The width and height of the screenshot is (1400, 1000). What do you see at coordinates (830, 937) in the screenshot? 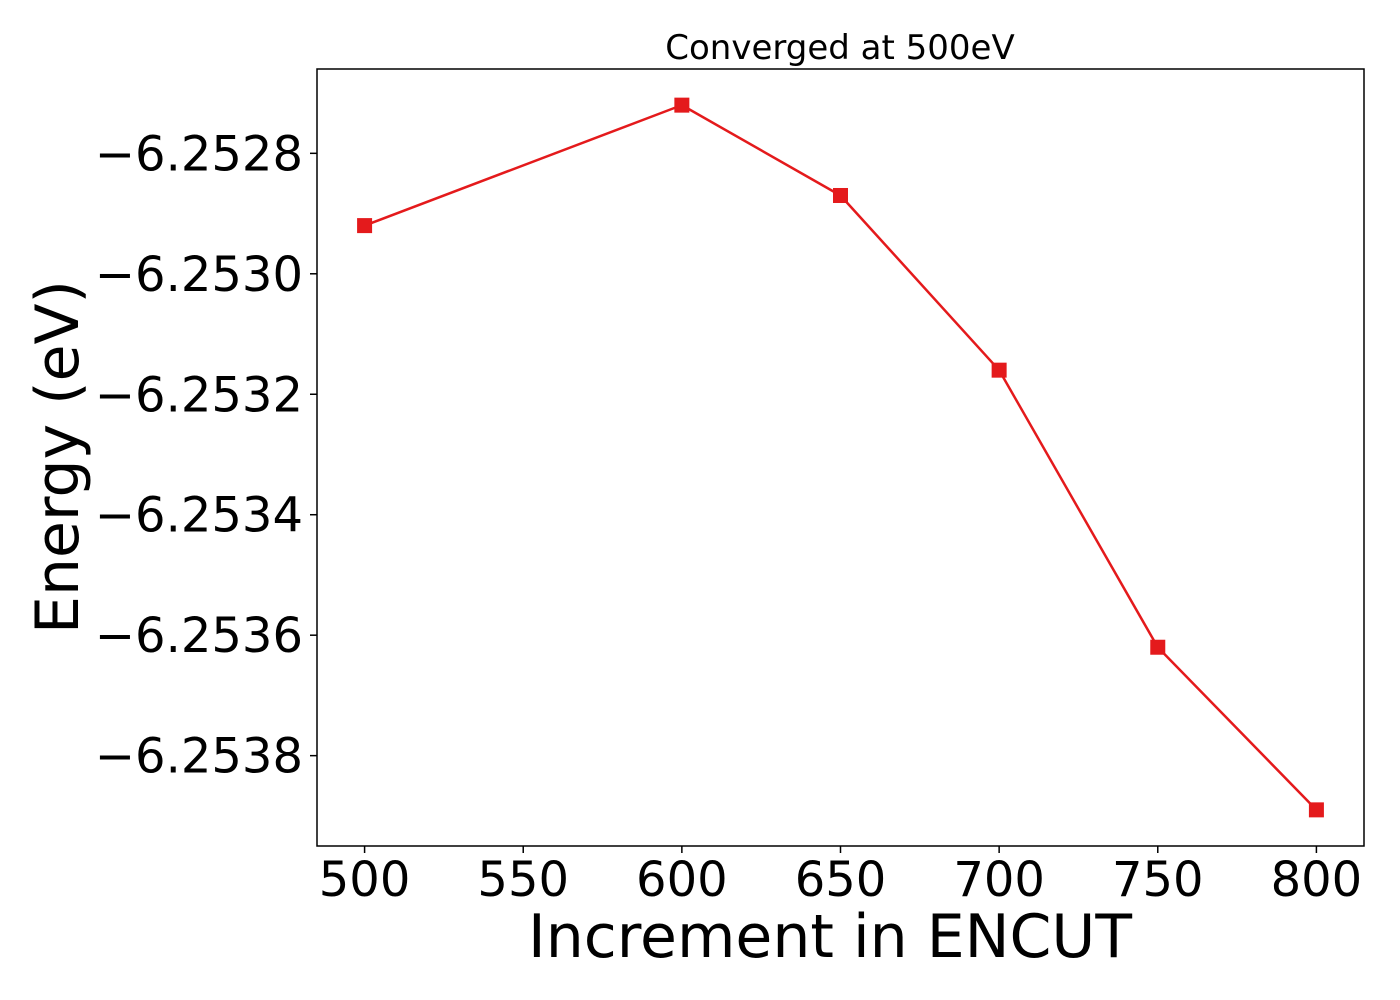
I see `x-axis-label: Increment in ENCUT` at bounding box center [830, 937].